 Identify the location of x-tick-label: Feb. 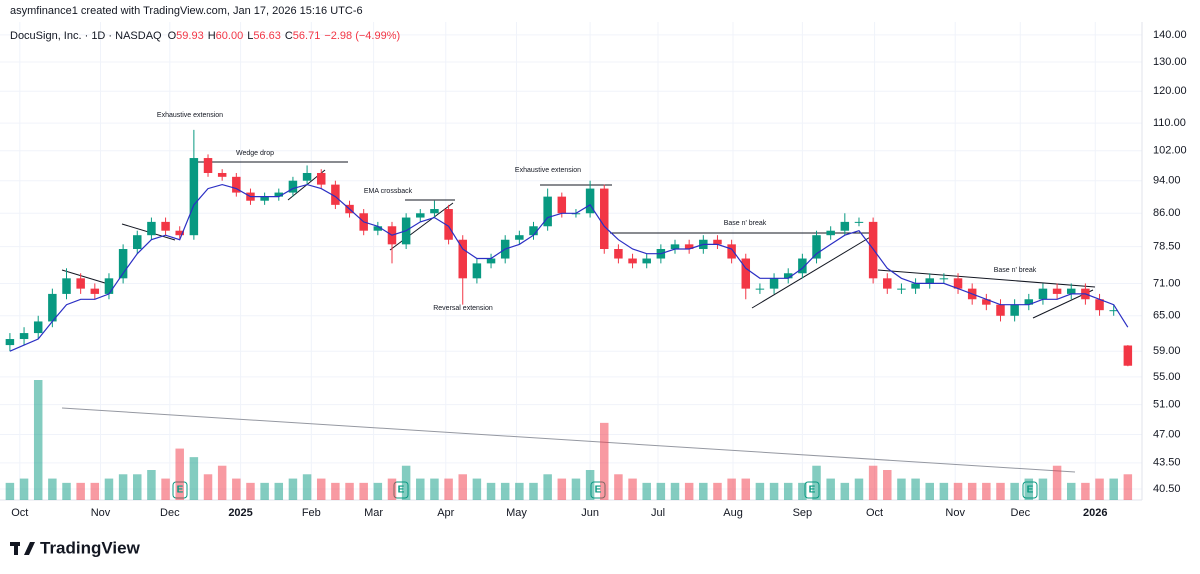
(311, 513).